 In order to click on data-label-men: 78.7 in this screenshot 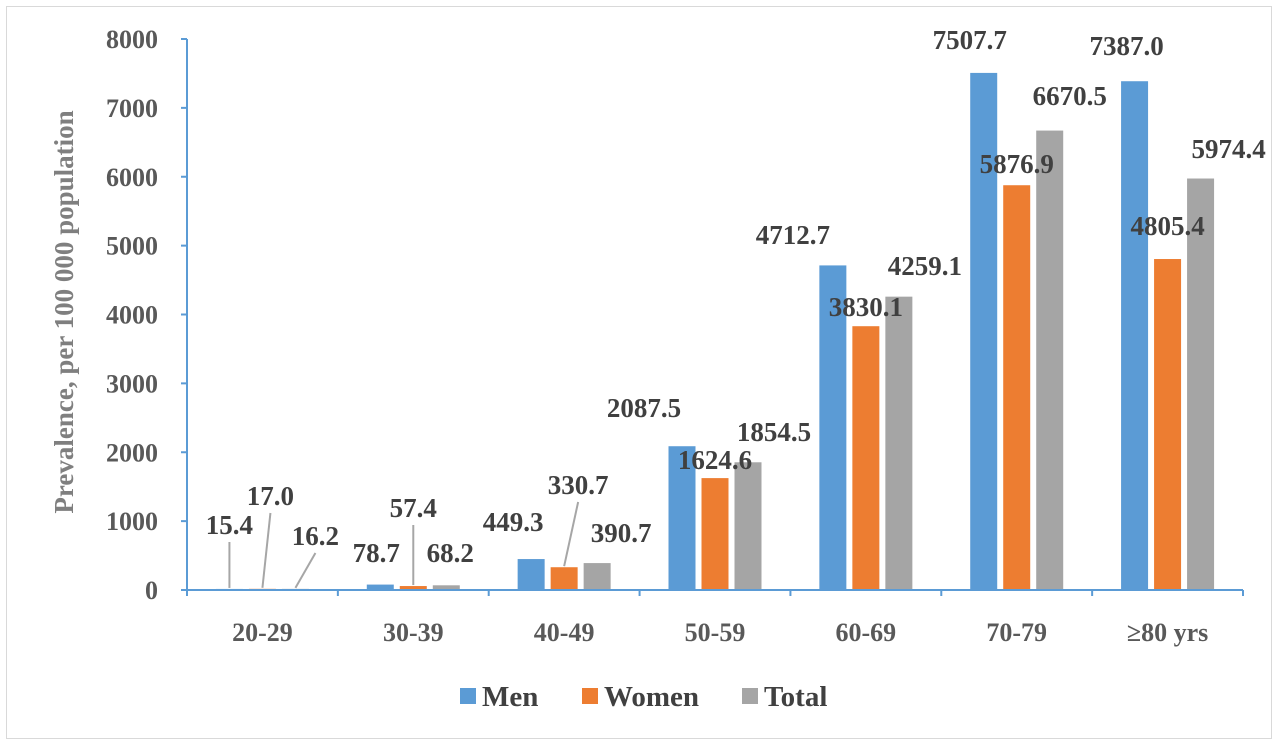, I will do `click(376, 553)`.